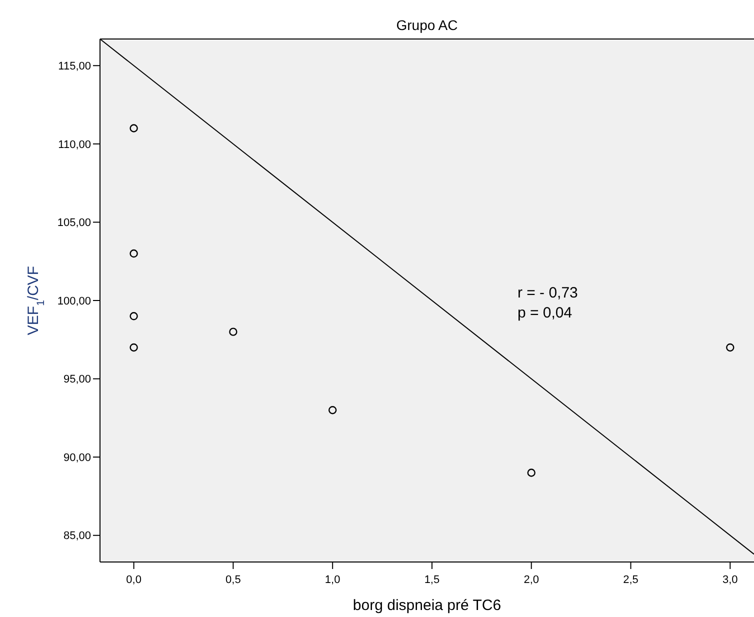  I want to click on y-tick-label: 110,00, so click(74, 144).